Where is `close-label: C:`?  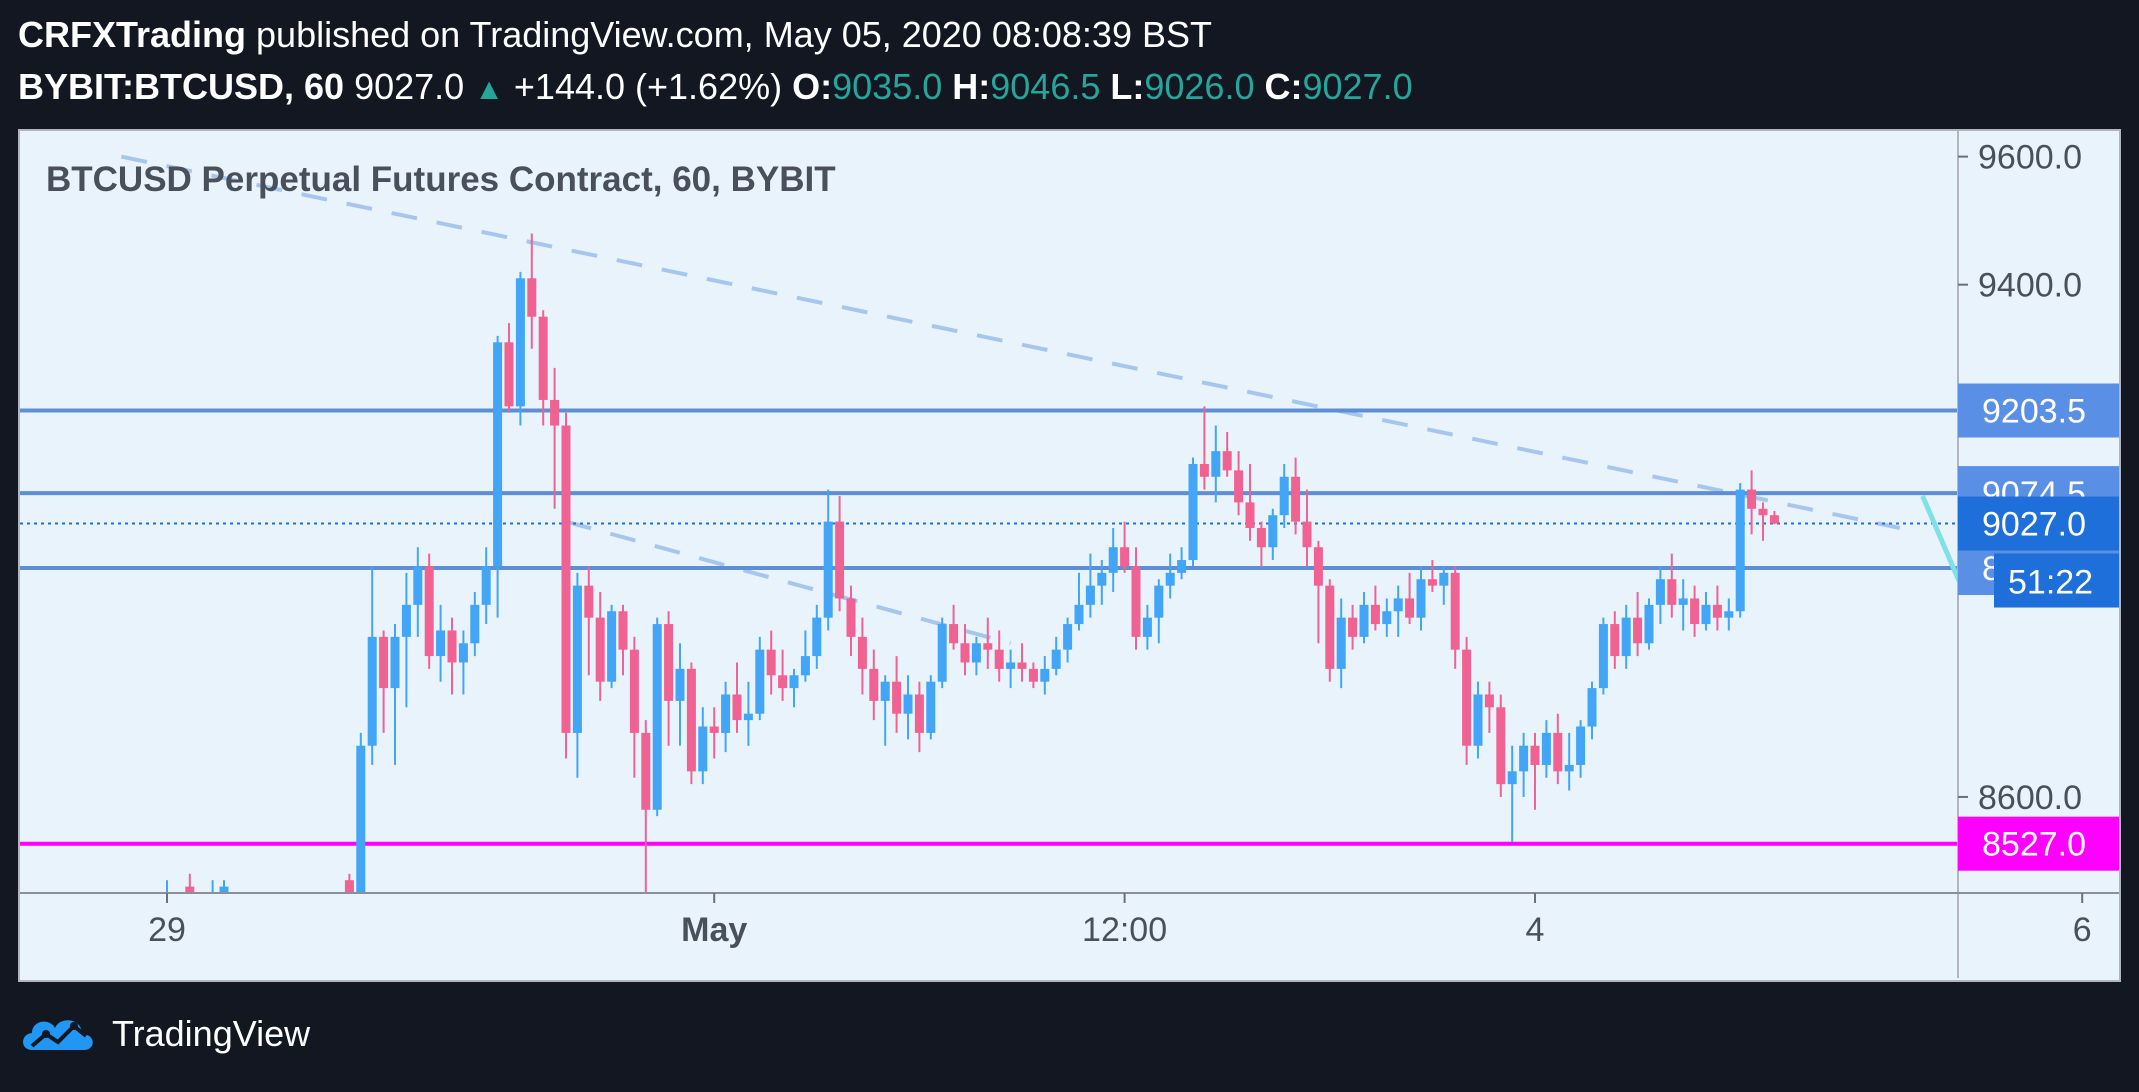 close-label: C: is located at coordinates (1283, 86).